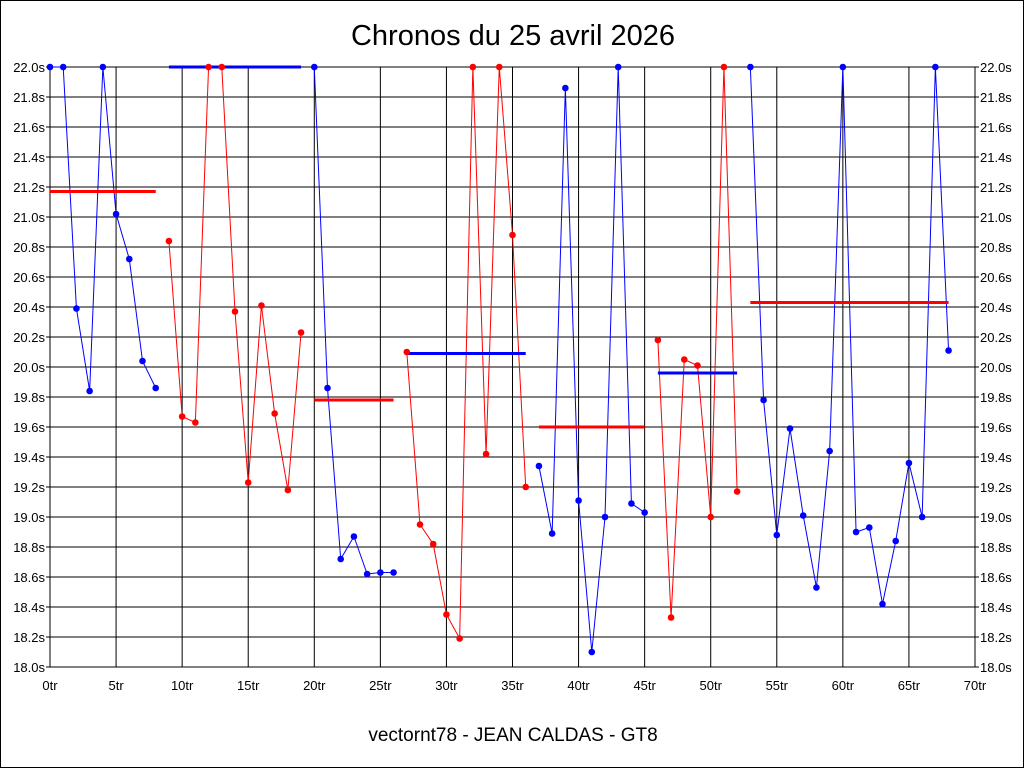 The width and height of the screenshot is (1024, 772). What do you see at coordinates (996, 607) in the screenshot?
I see `y-tick-label-right: 18.4s` at bounding box center [996, 607].